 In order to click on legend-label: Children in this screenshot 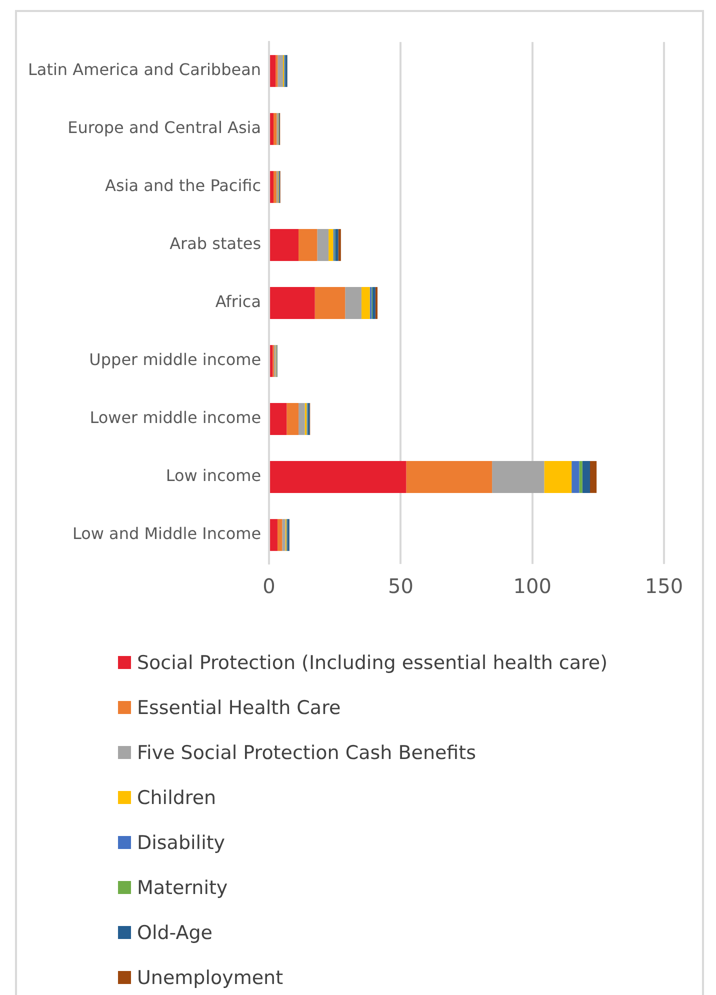, I will do `click(176, 797)`.